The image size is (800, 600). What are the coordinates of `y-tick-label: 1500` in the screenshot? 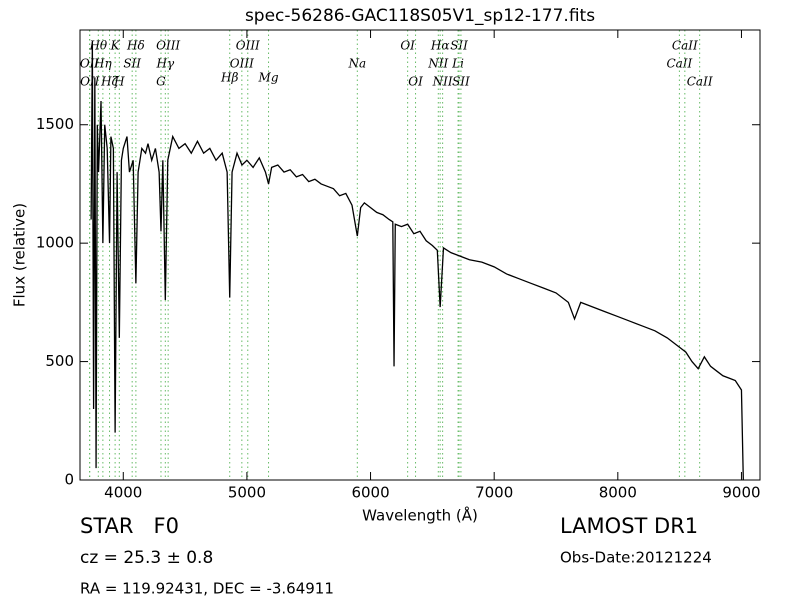 It's located at (55, 124).